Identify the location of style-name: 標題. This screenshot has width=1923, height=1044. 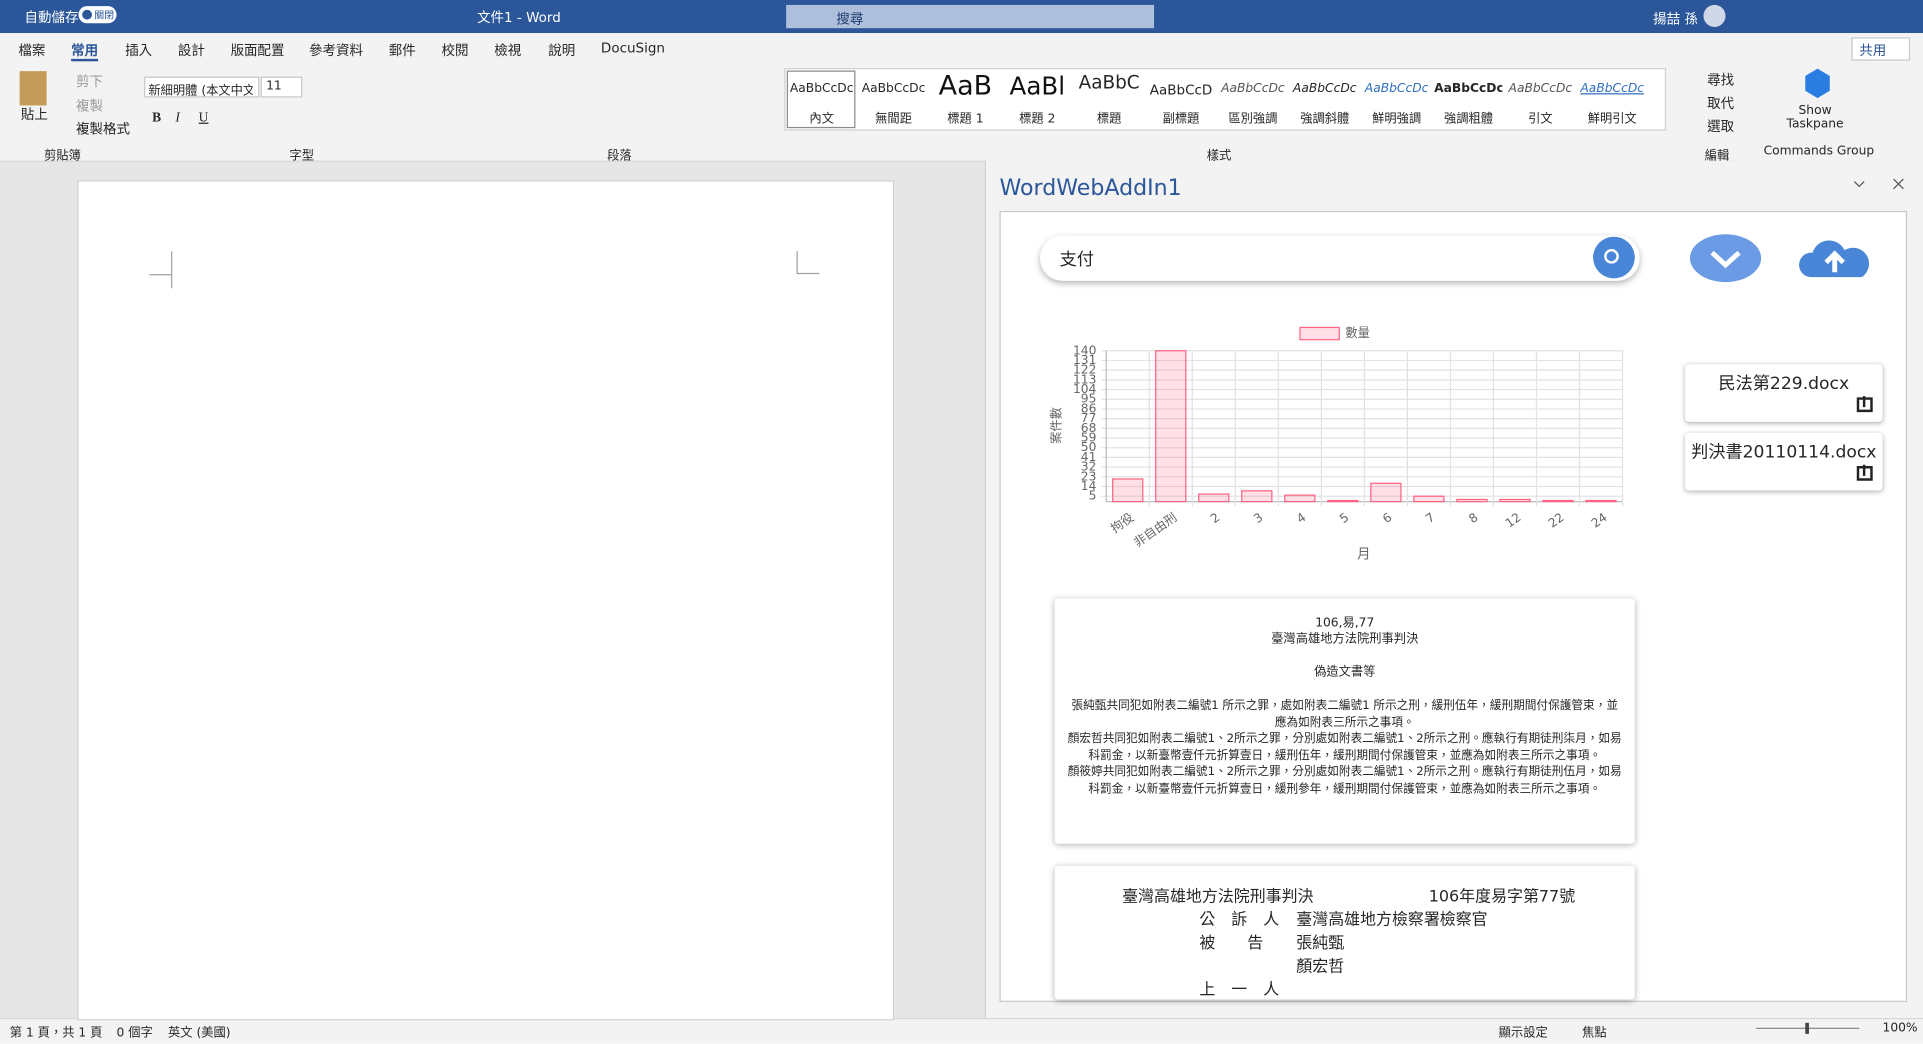
(1109, 119).